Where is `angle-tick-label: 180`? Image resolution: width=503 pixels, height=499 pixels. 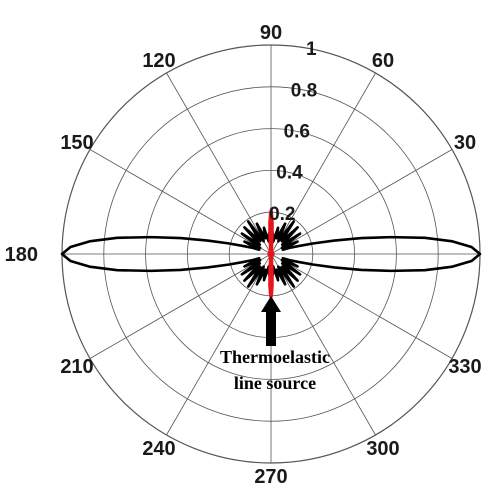 angle-tick-label: 180 is located at coordinates (21, 255).